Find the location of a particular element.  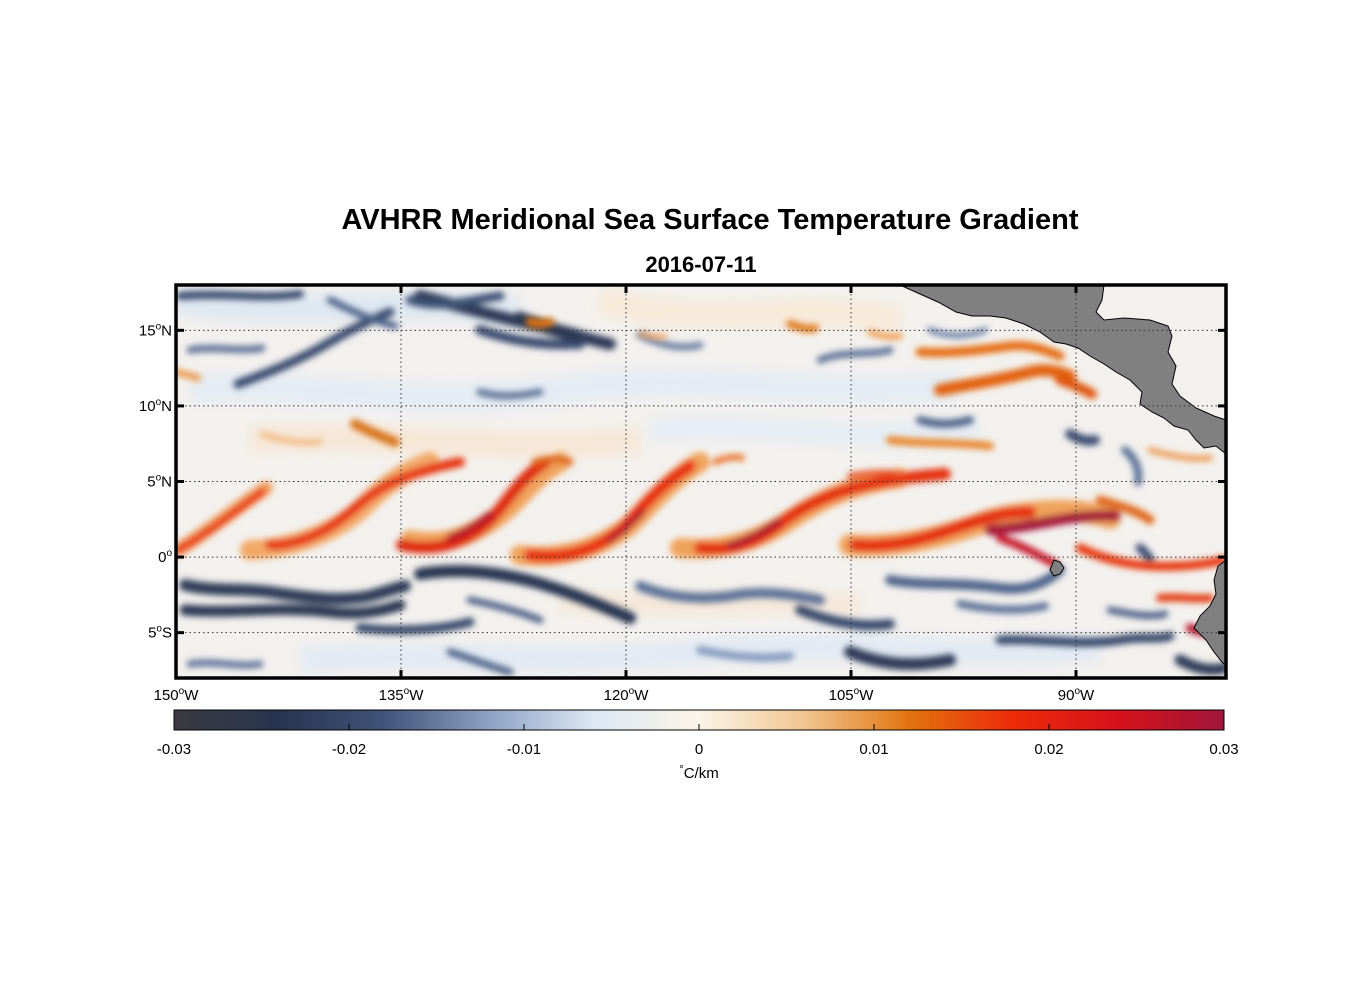

lat-label: 0o is located at coordinates (165, 557).